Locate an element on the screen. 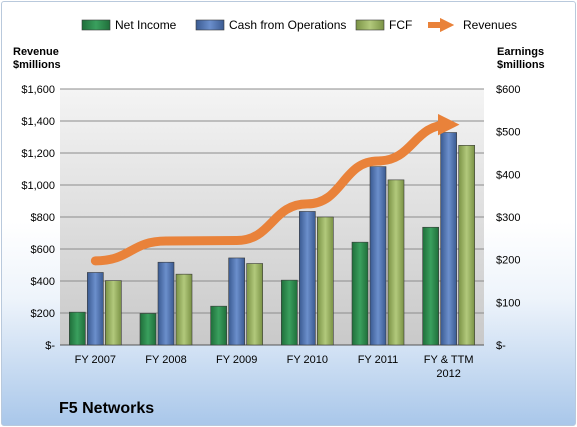  right-tick-label: $500 is located at coordinates (508, 133).